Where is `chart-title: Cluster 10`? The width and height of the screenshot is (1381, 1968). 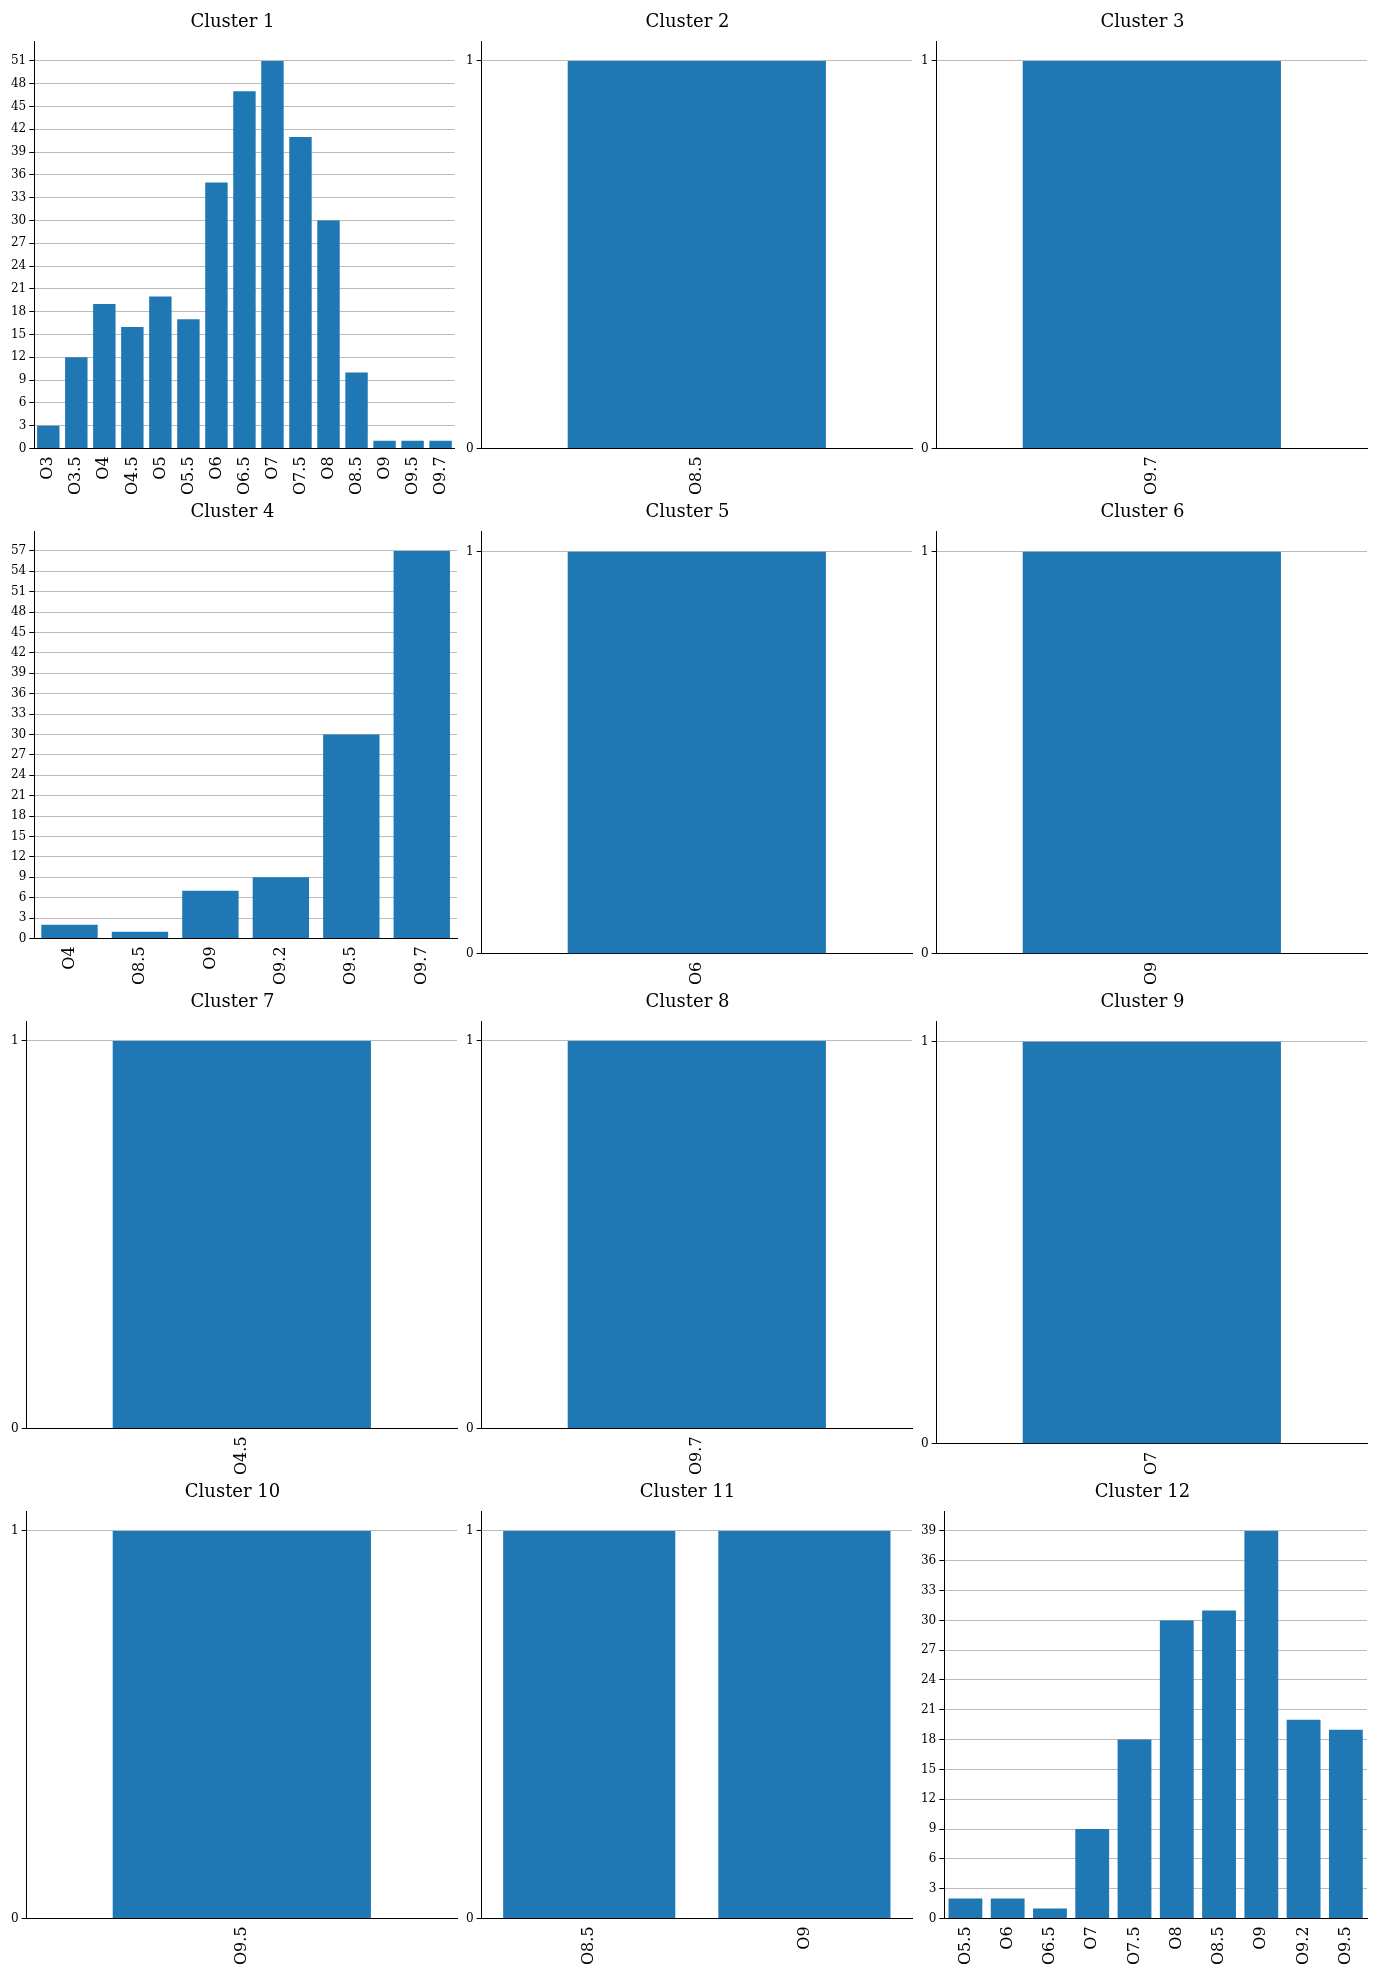
chart-title: Cluster 10 is located at coordinates (232, 1491).